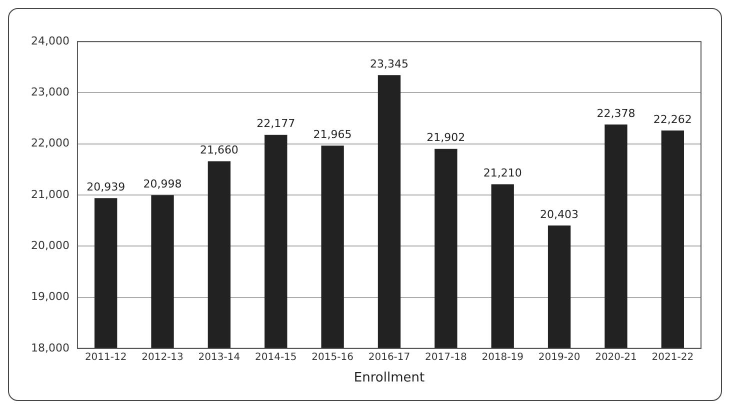  Describe the element at coordinates (50, 92) in the screenshot. I see `y-tick-label: 23,000` at that location.